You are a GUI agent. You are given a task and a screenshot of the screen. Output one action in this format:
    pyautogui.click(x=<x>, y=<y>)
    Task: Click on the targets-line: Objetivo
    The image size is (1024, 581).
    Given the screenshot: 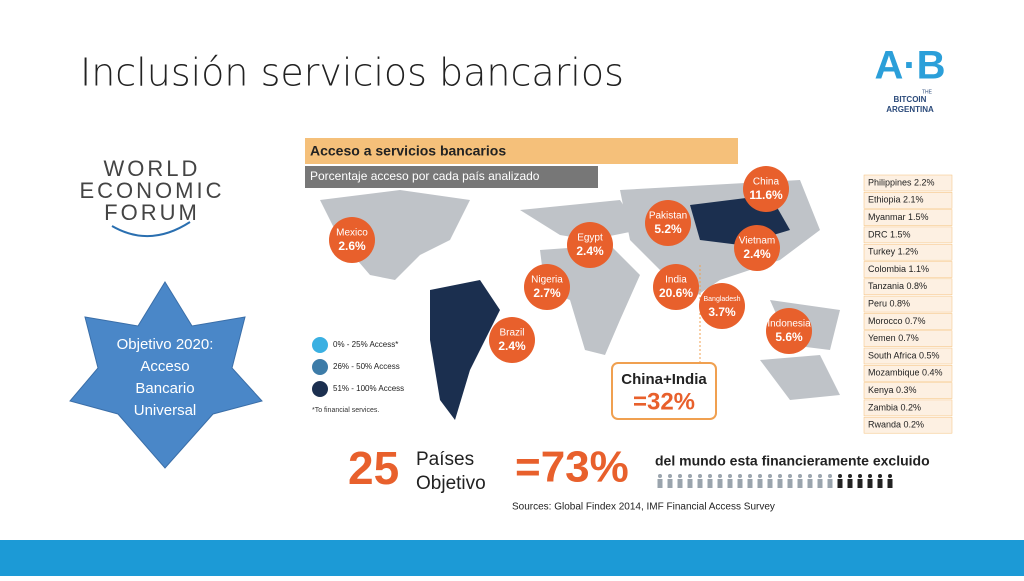 What is the action you would take?
    pyautogui.click(x=451, y=483)
    